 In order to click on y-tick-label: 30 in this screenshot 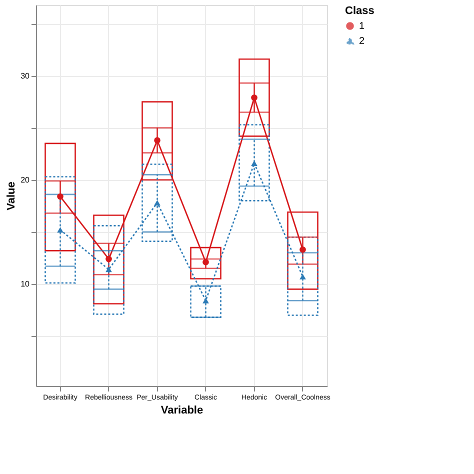, I will do `click(25, 75)`.